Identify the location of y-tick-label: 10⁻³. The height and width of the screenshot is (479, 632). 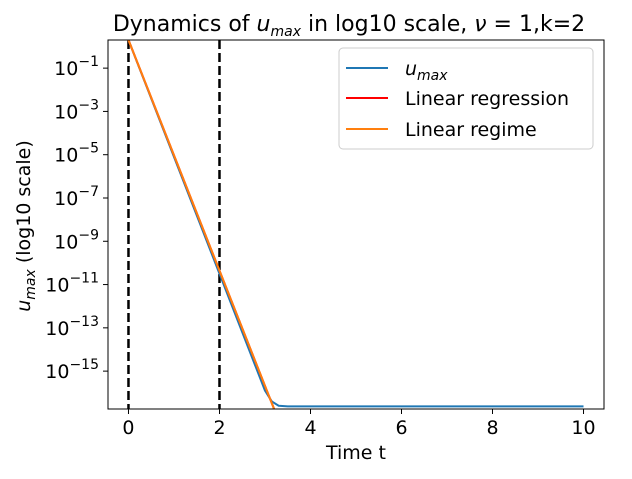
(76, 110).